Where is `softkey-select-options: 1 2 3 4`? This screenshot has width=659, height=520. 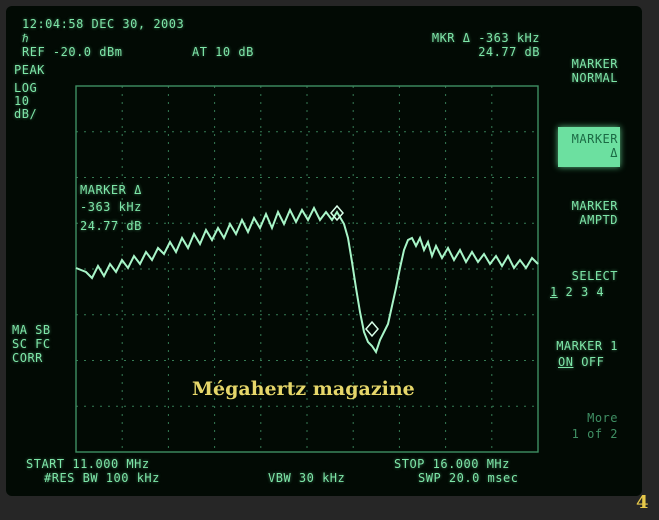 softkey-select-options: 1 2 3 4 is located at coordinates (577, 292).